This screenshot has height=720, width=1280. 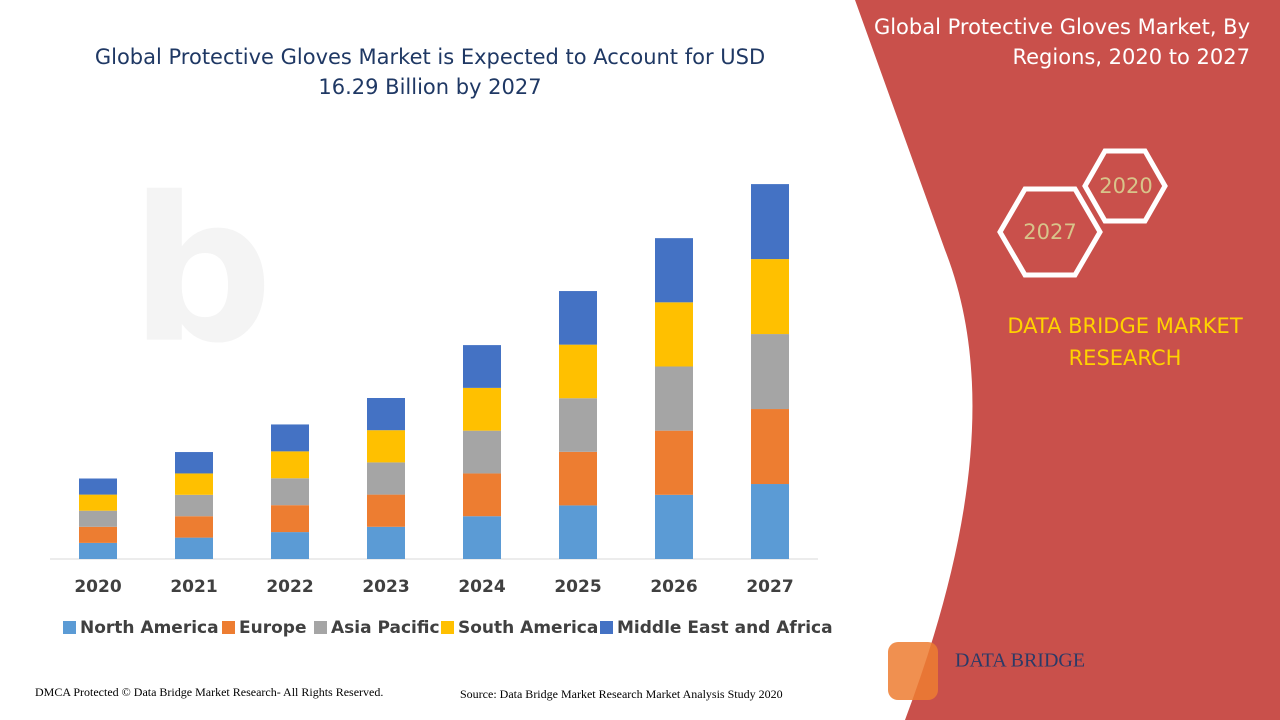 What do you see at coordinates (289, 587) in the screenshot?
I see `x-tick-label: 2022` at bounding box center [289, 587].